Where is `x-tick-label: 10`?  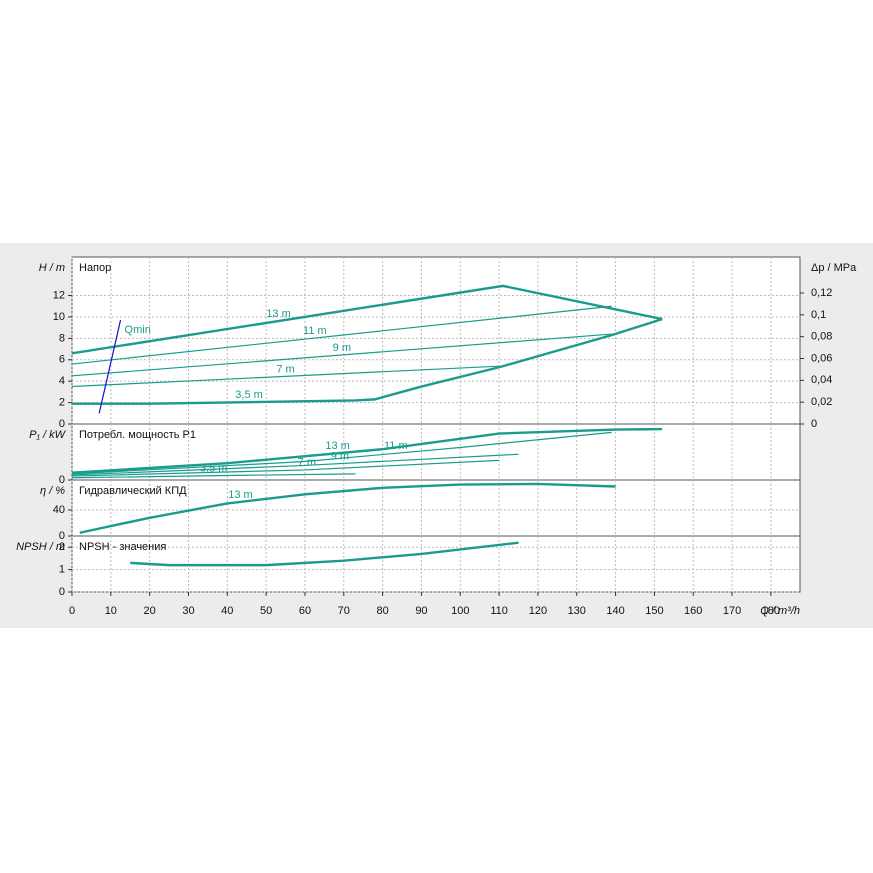
x-tick-label: 10 is located at coordinates (111, 611).